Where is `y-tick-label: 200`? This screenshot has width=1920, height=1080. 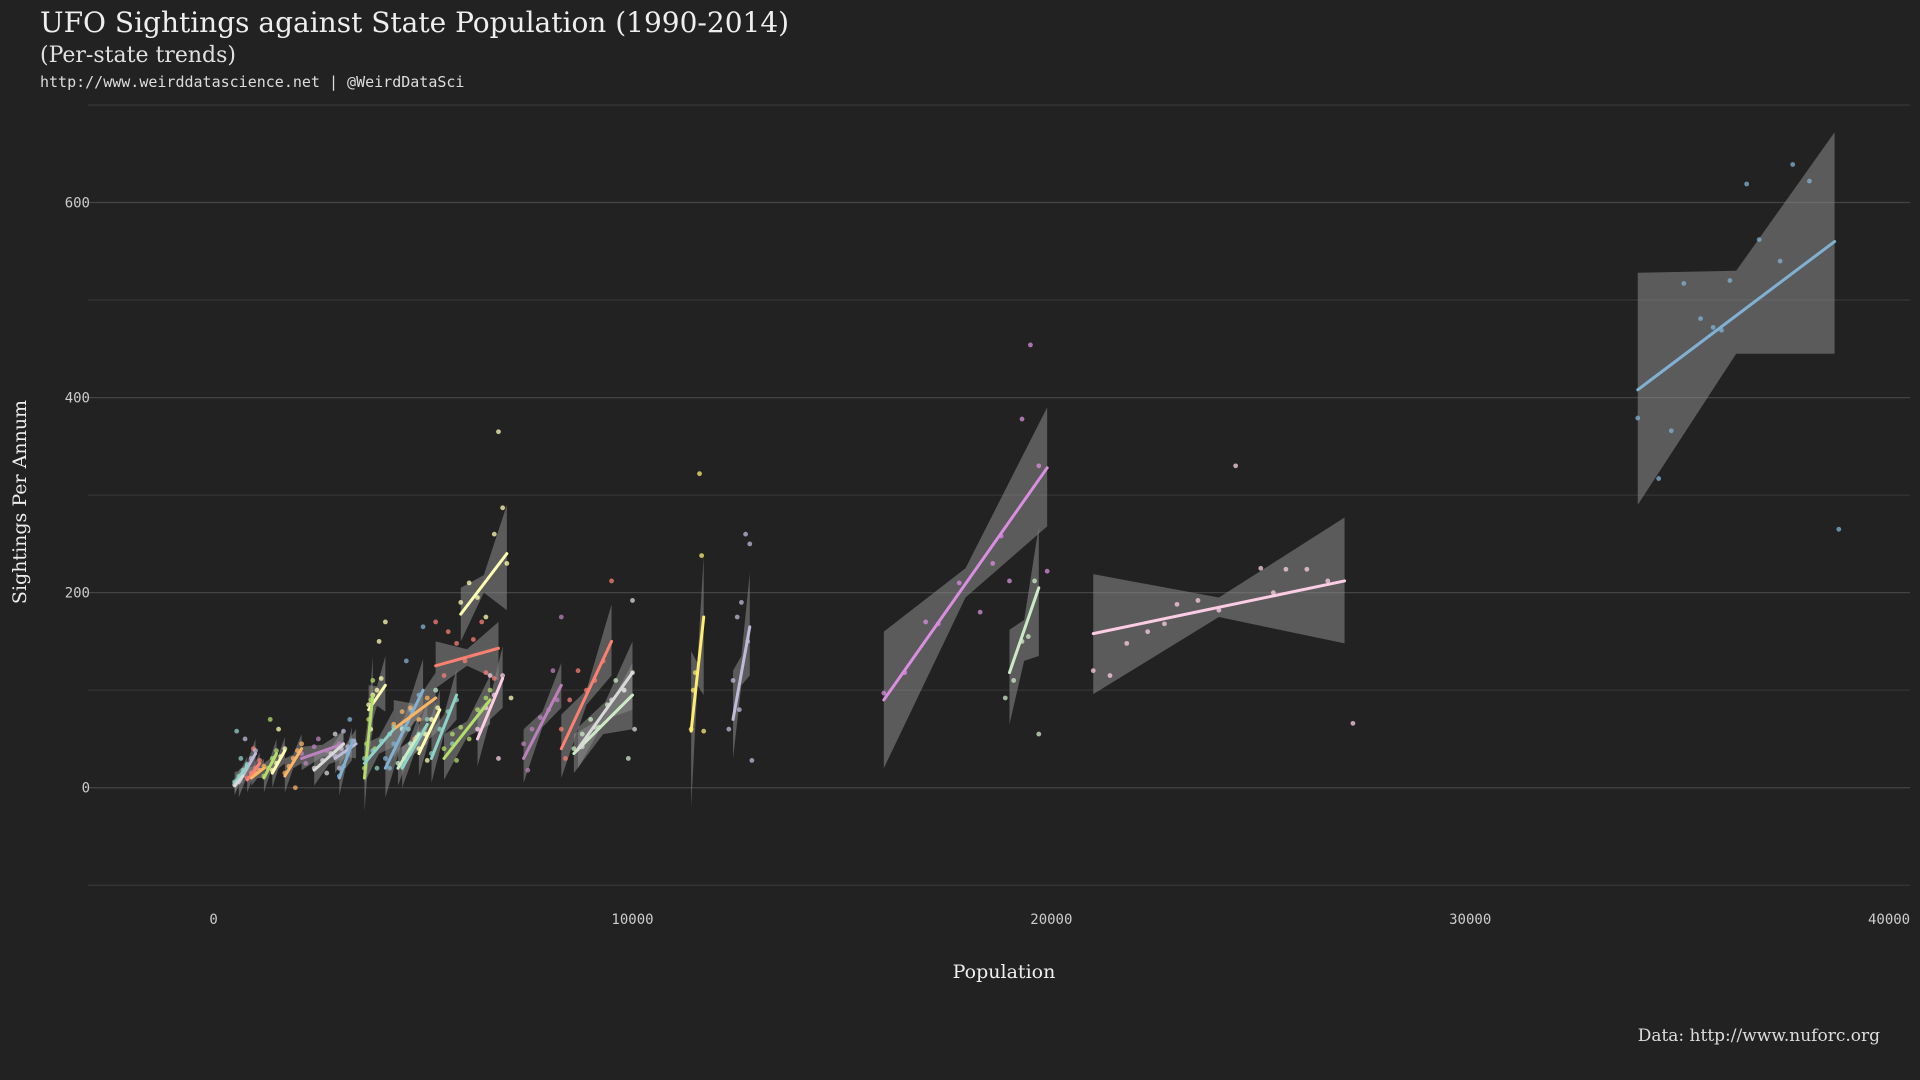
y-tick-label: 200 is located at coordinates (77, 594).